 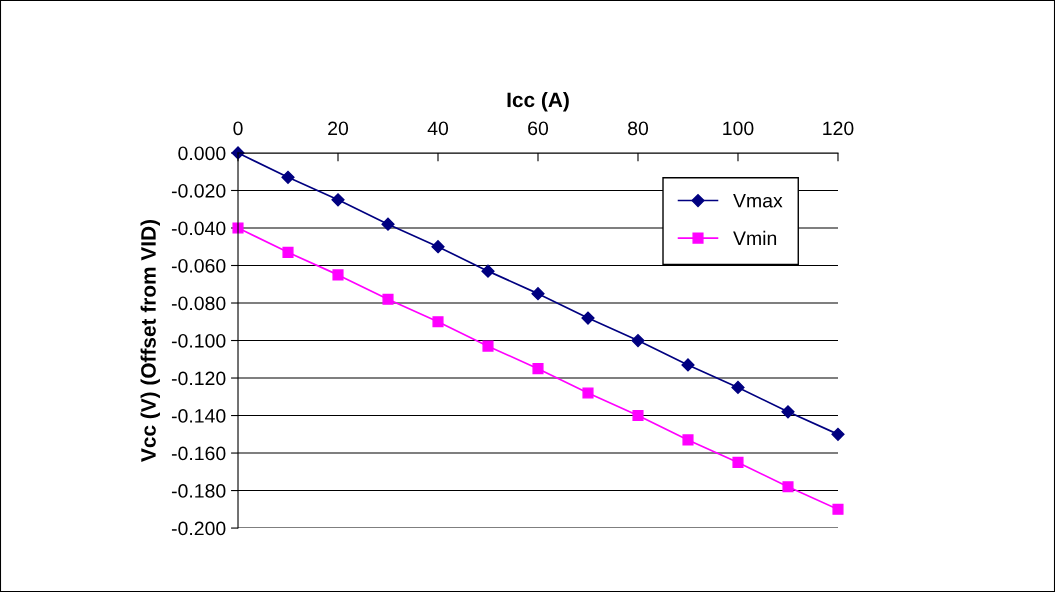 I want to click on legend-label: Vmax, so click(x=758, y=200).